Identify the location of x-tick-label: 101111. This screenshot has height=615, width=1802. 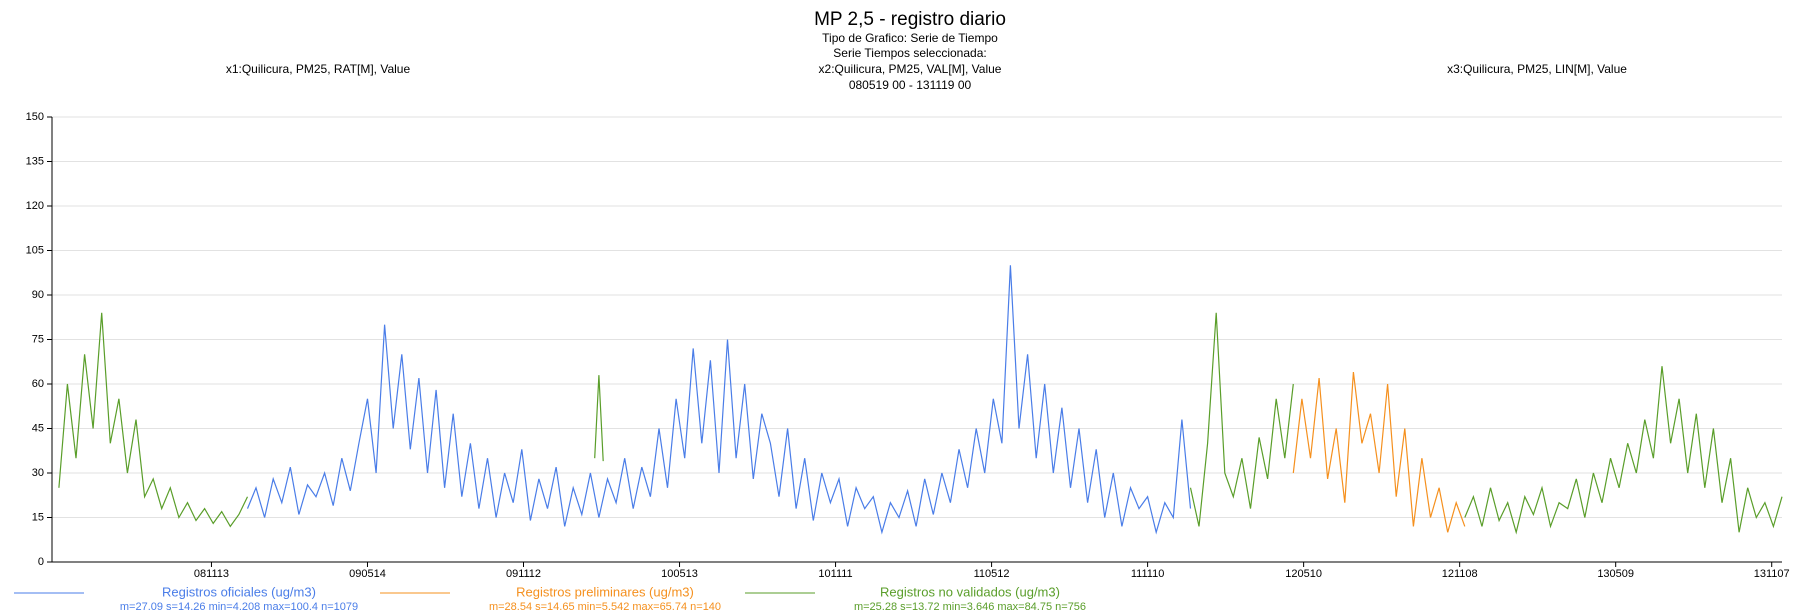
(835, 574).